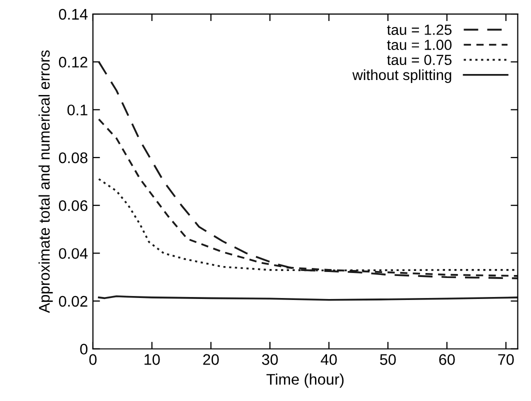 This screenshot has width=531, height=401. I want to click on y-tick-label: 0.1, so click(77, 110).